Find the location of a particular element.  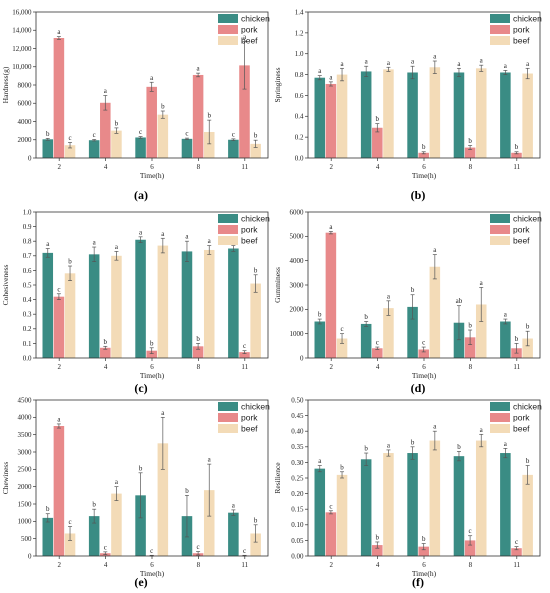

y-tick-label: 0.00 is located at coordinates (297, 556).